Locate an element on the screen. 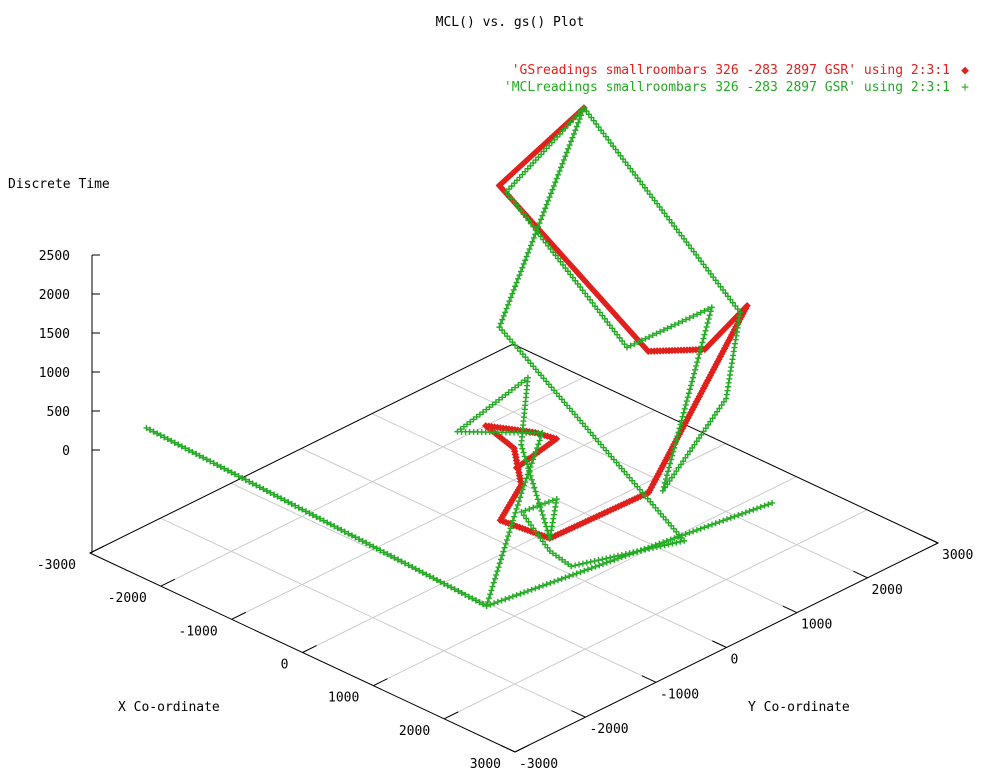  z-axis: 0 500 1000 1500 2000 2500 is located at coordinates (69, 401).